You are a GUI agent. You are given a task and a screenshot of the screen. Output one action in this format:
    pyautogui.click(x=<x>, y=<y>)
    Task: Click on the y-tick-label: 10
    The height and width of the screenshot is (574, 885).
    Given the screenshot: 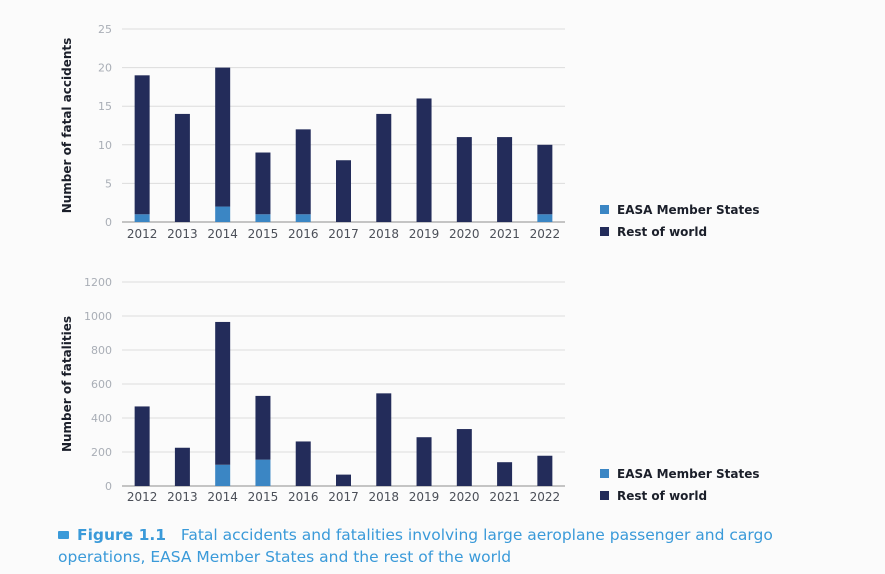 What is the action you would take?
    pyautogui.click(x=105, y=145)
    